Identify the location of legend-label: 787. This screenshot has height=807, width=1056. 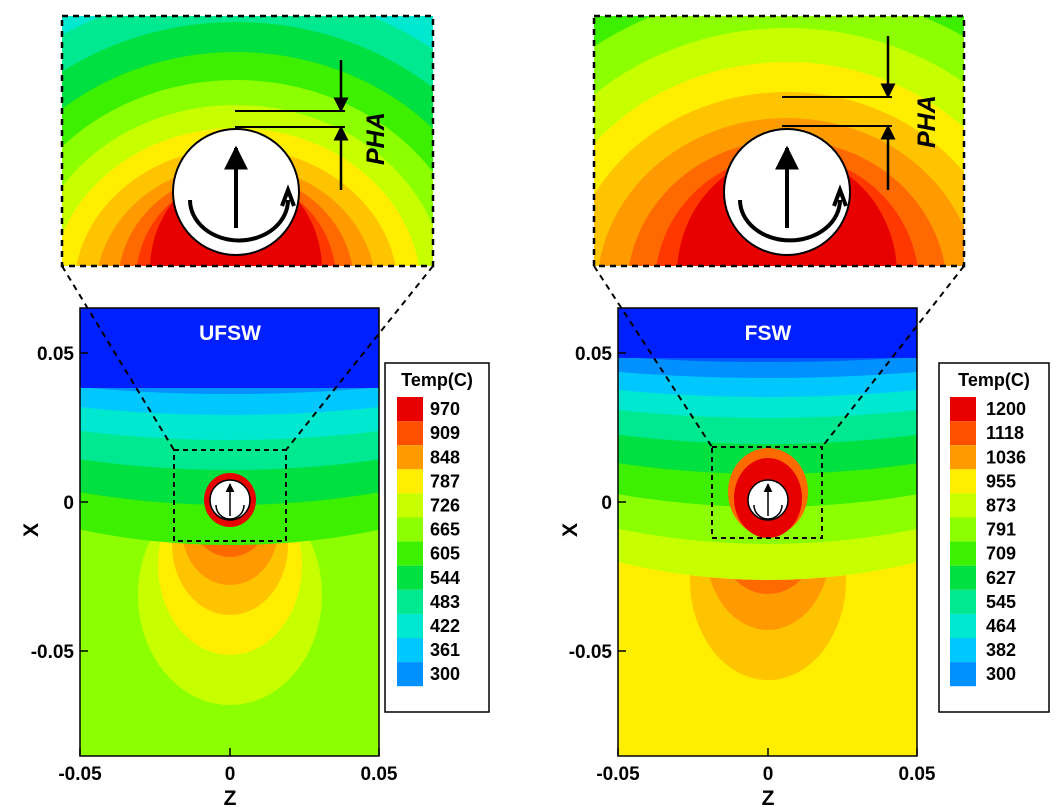
(445, 481).